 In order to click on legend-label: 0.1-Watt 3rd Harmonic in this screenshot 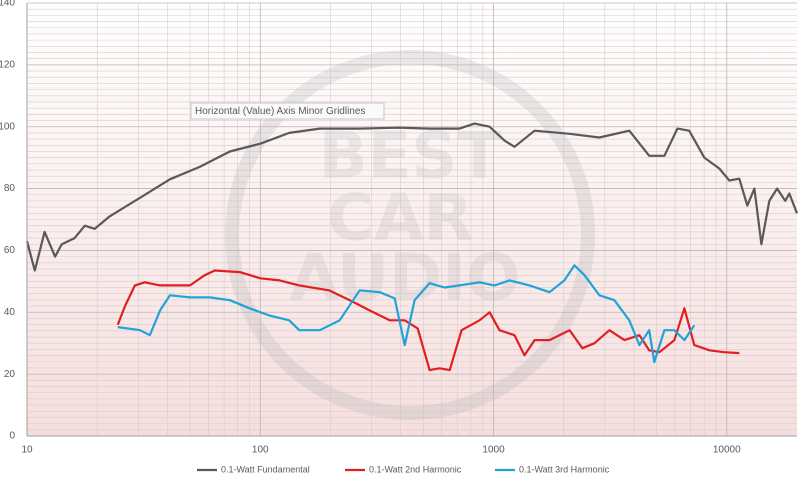, I will do `click(564, 469)`.